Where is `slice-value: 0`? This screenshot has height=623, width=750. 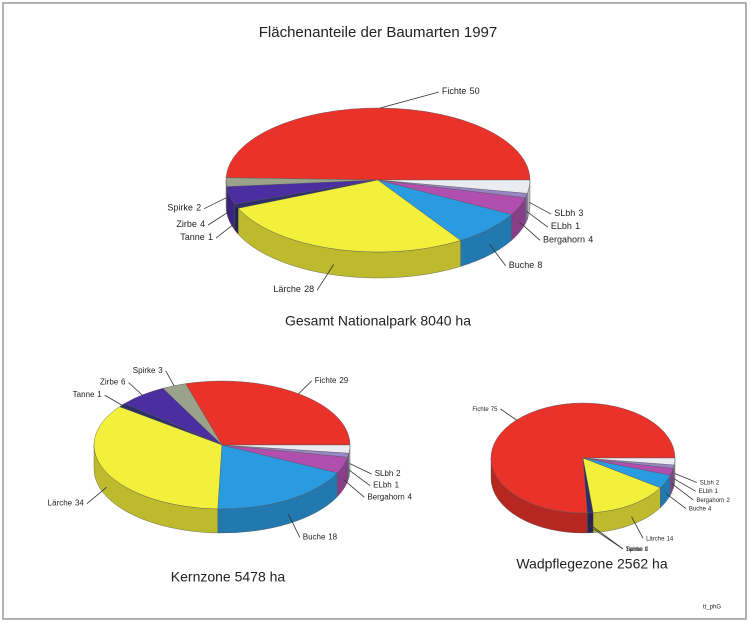 slice-value: 0 is located at coordinates (647, 549).